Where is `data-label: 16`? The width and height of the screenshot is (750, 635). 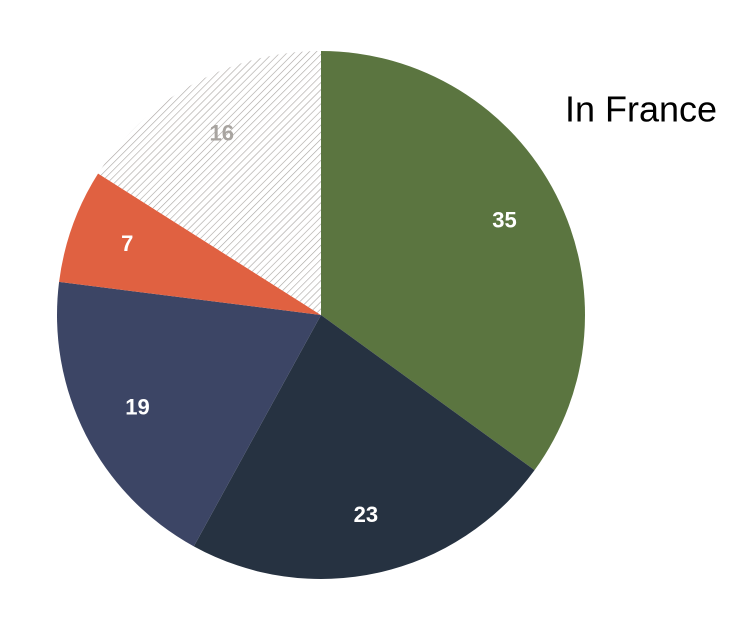 data-label: 16 is located at coordinates (222, 132).